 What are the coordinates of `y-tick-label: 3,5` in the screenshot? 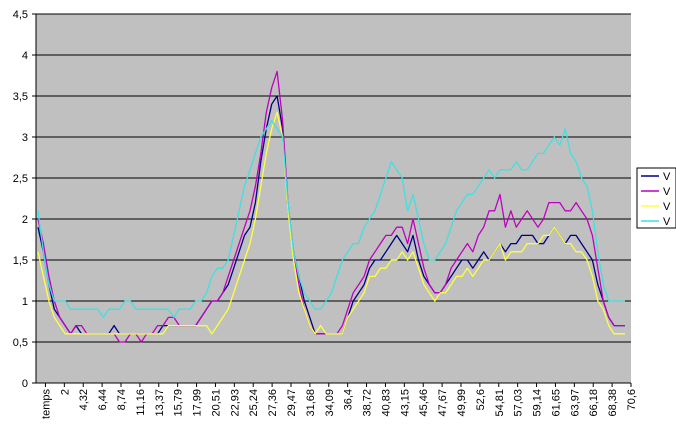 It's located at (20, 97).